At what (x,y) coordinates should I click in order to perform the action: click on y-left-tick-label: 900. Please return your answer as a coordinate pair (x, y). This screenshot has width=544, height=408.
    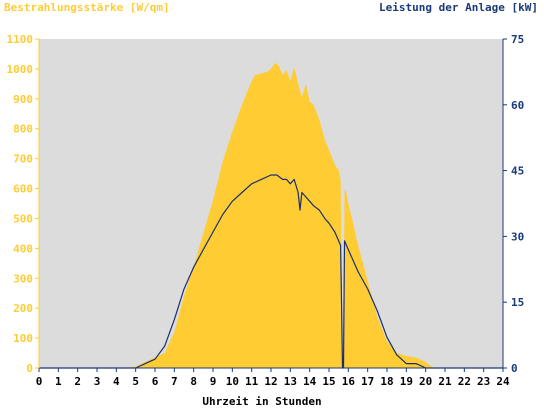
    Looking at the image, I should click on (23, 99).